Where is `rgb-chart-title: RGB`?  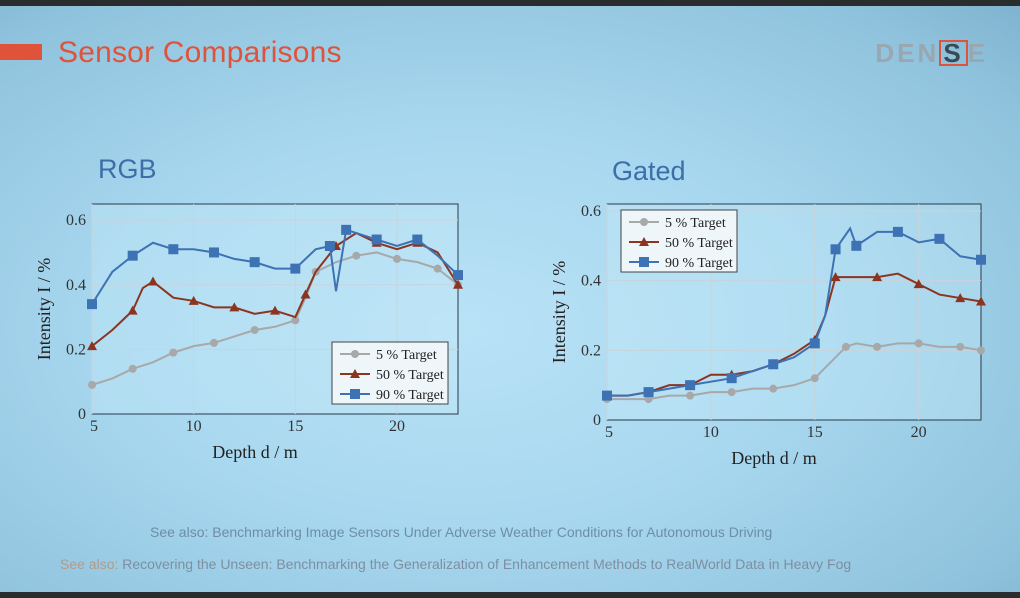 rgb-chart-title: RGB is located at coordinates (127, 169).